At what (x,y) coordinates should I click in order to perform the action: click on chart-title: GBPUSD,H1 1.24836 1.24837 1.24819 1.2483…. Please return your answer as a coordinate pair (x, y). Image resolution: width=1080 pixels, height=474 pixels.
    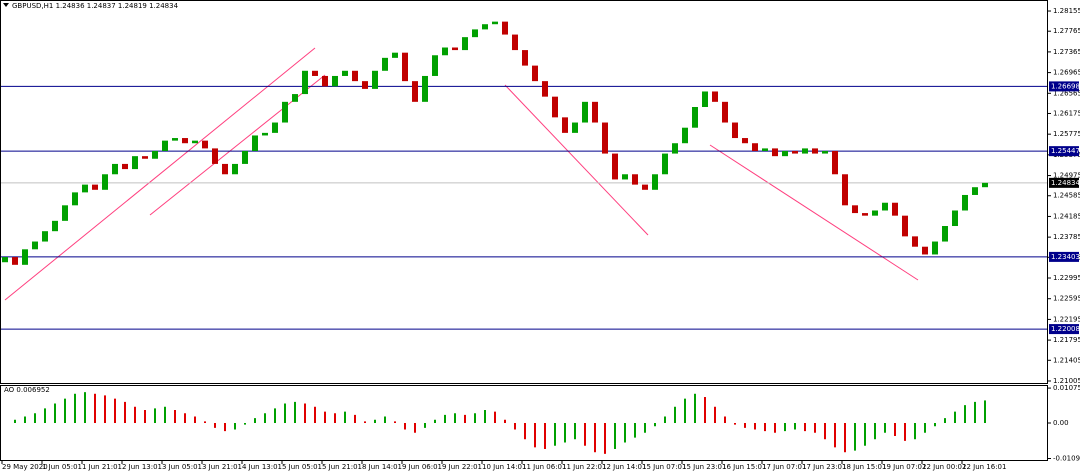
    Looking at the image, I should click on (95, 6).